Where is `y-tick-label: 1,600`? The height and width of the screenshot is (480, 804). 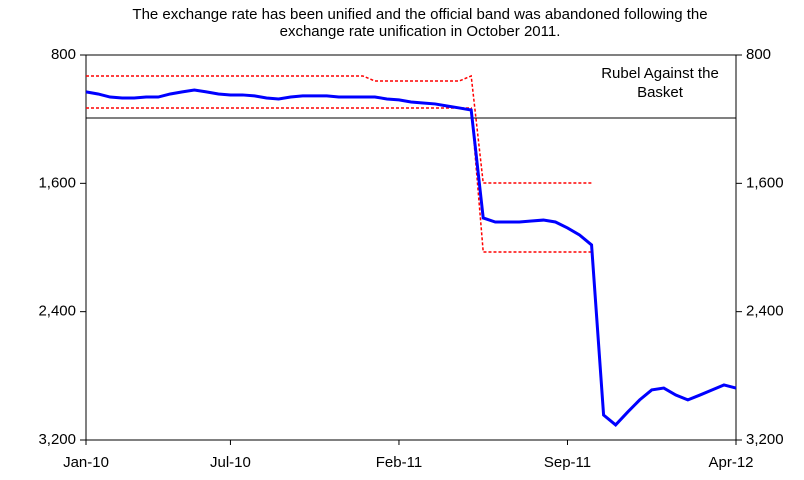
y-tick-label: 1,600 is located at coordinates (57, 182).